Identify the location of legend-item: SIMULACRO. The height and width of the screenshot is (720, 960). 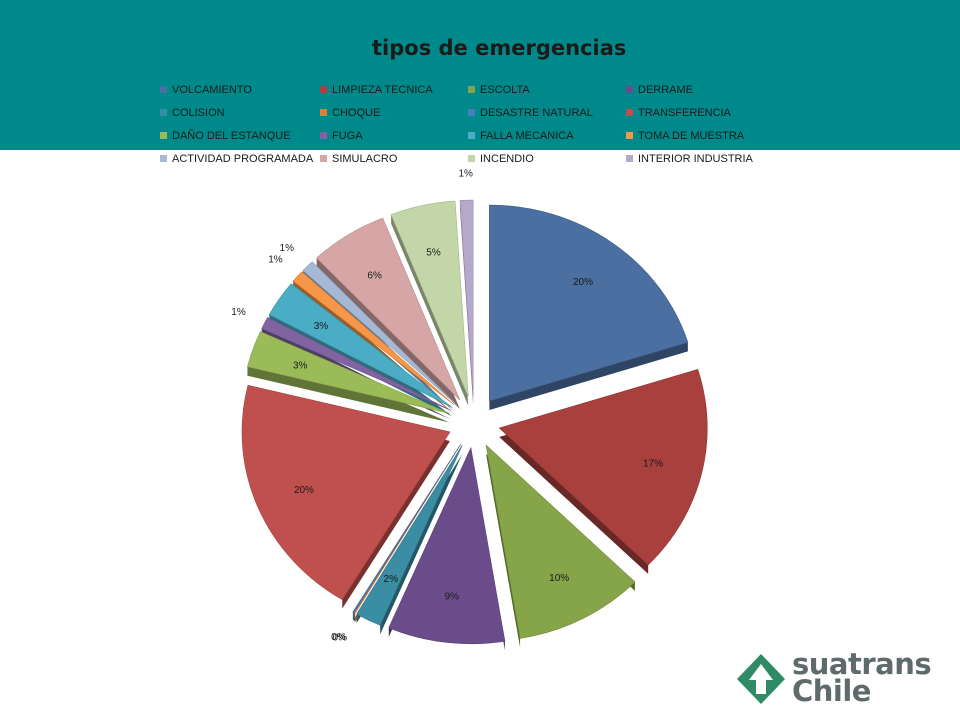
(394, 158).